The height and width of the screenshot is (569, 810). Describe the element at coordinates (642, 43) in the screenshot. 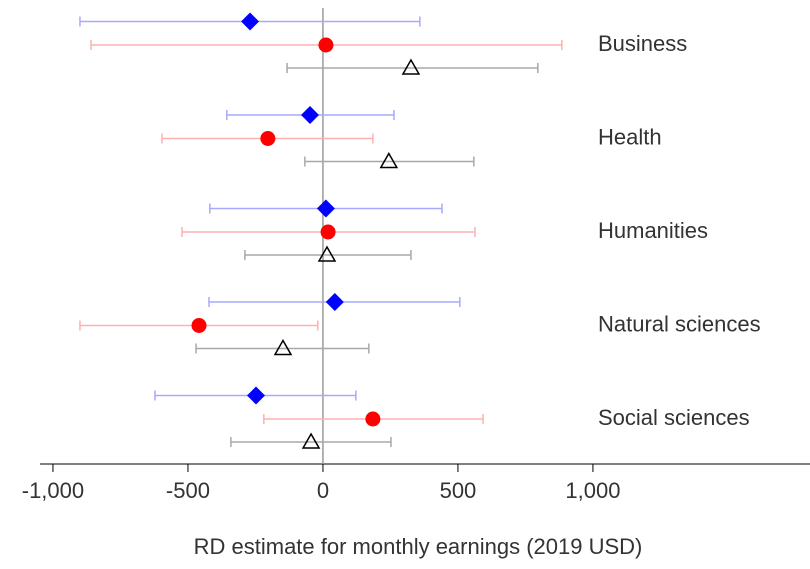

I see `category-label: Business` at that location.